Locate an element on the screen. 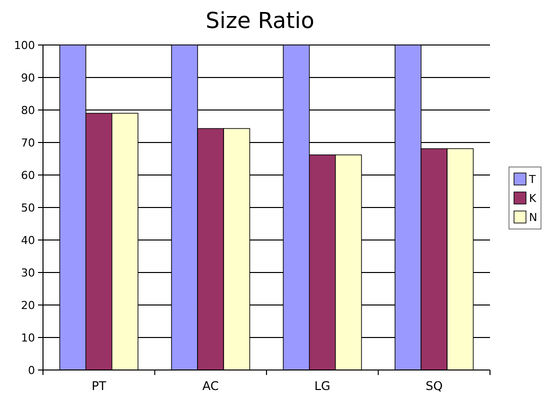  legend-label: N is located at coordinates (533, 217).